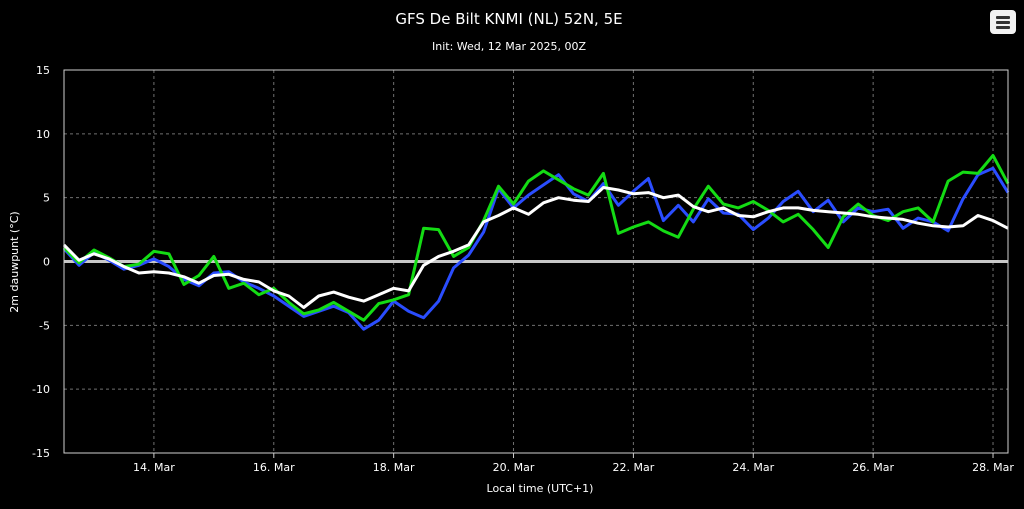 The height and width of the screenshot is (509, 1024). I want to click on y-tick-label: 10, so click(43, 134).